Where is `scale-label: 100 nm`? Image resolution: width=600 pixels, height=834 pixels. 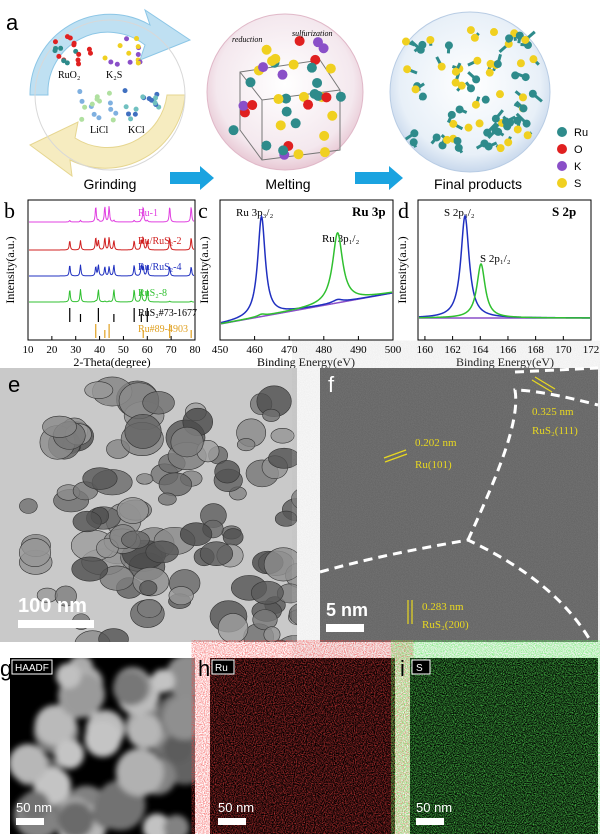 scale-label: 100 nm is located at coordinates (52, 606).